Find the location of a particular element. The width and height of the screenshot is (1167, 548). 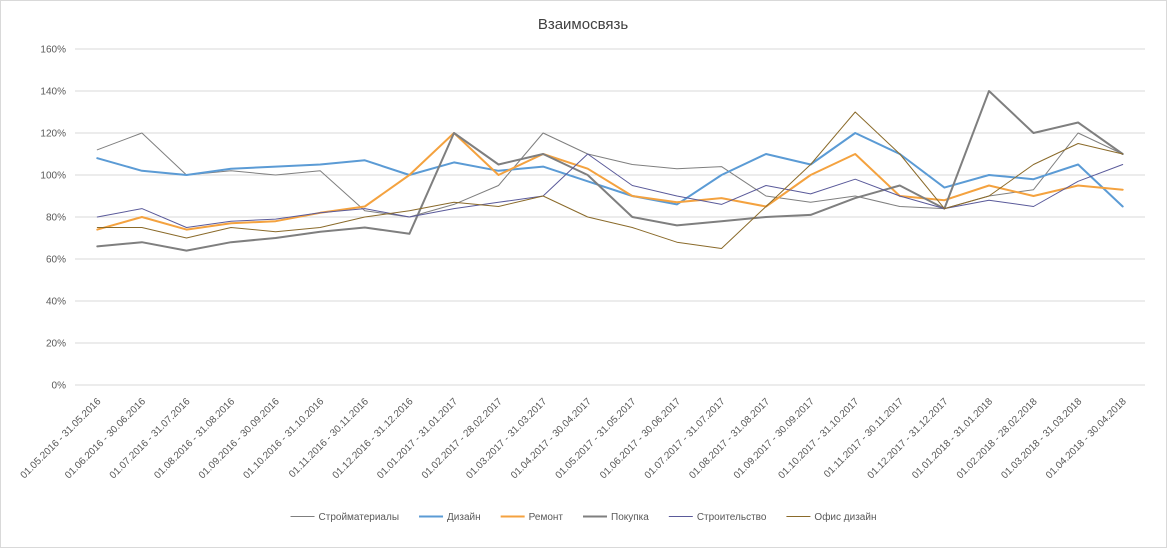

legend-item: Покупка is located at coordinates (616, 517).